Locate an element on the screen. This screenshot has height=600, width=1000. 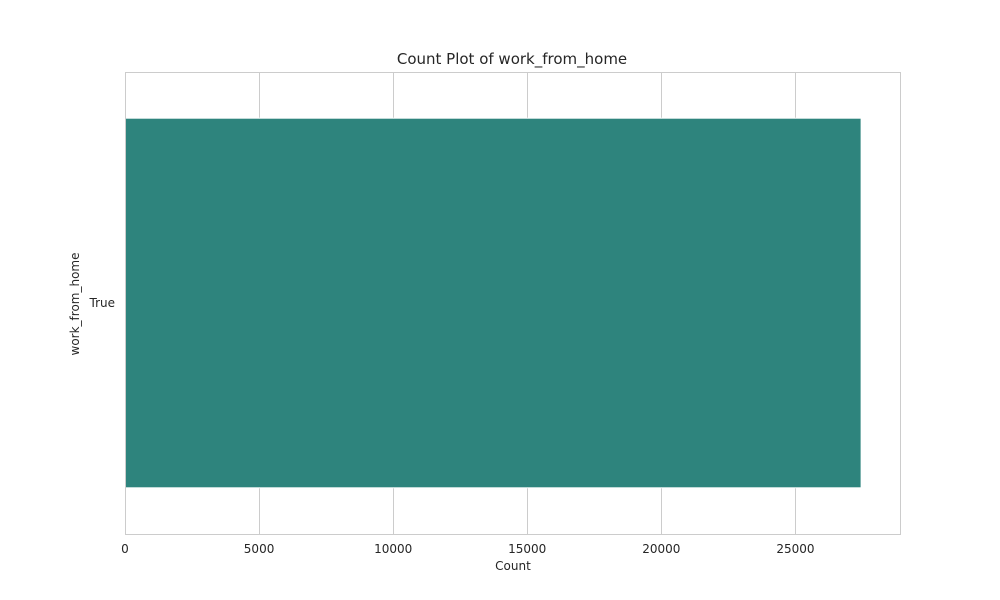
chart-title: Count Plot of work_from_home is located at coordinates (512, 59).